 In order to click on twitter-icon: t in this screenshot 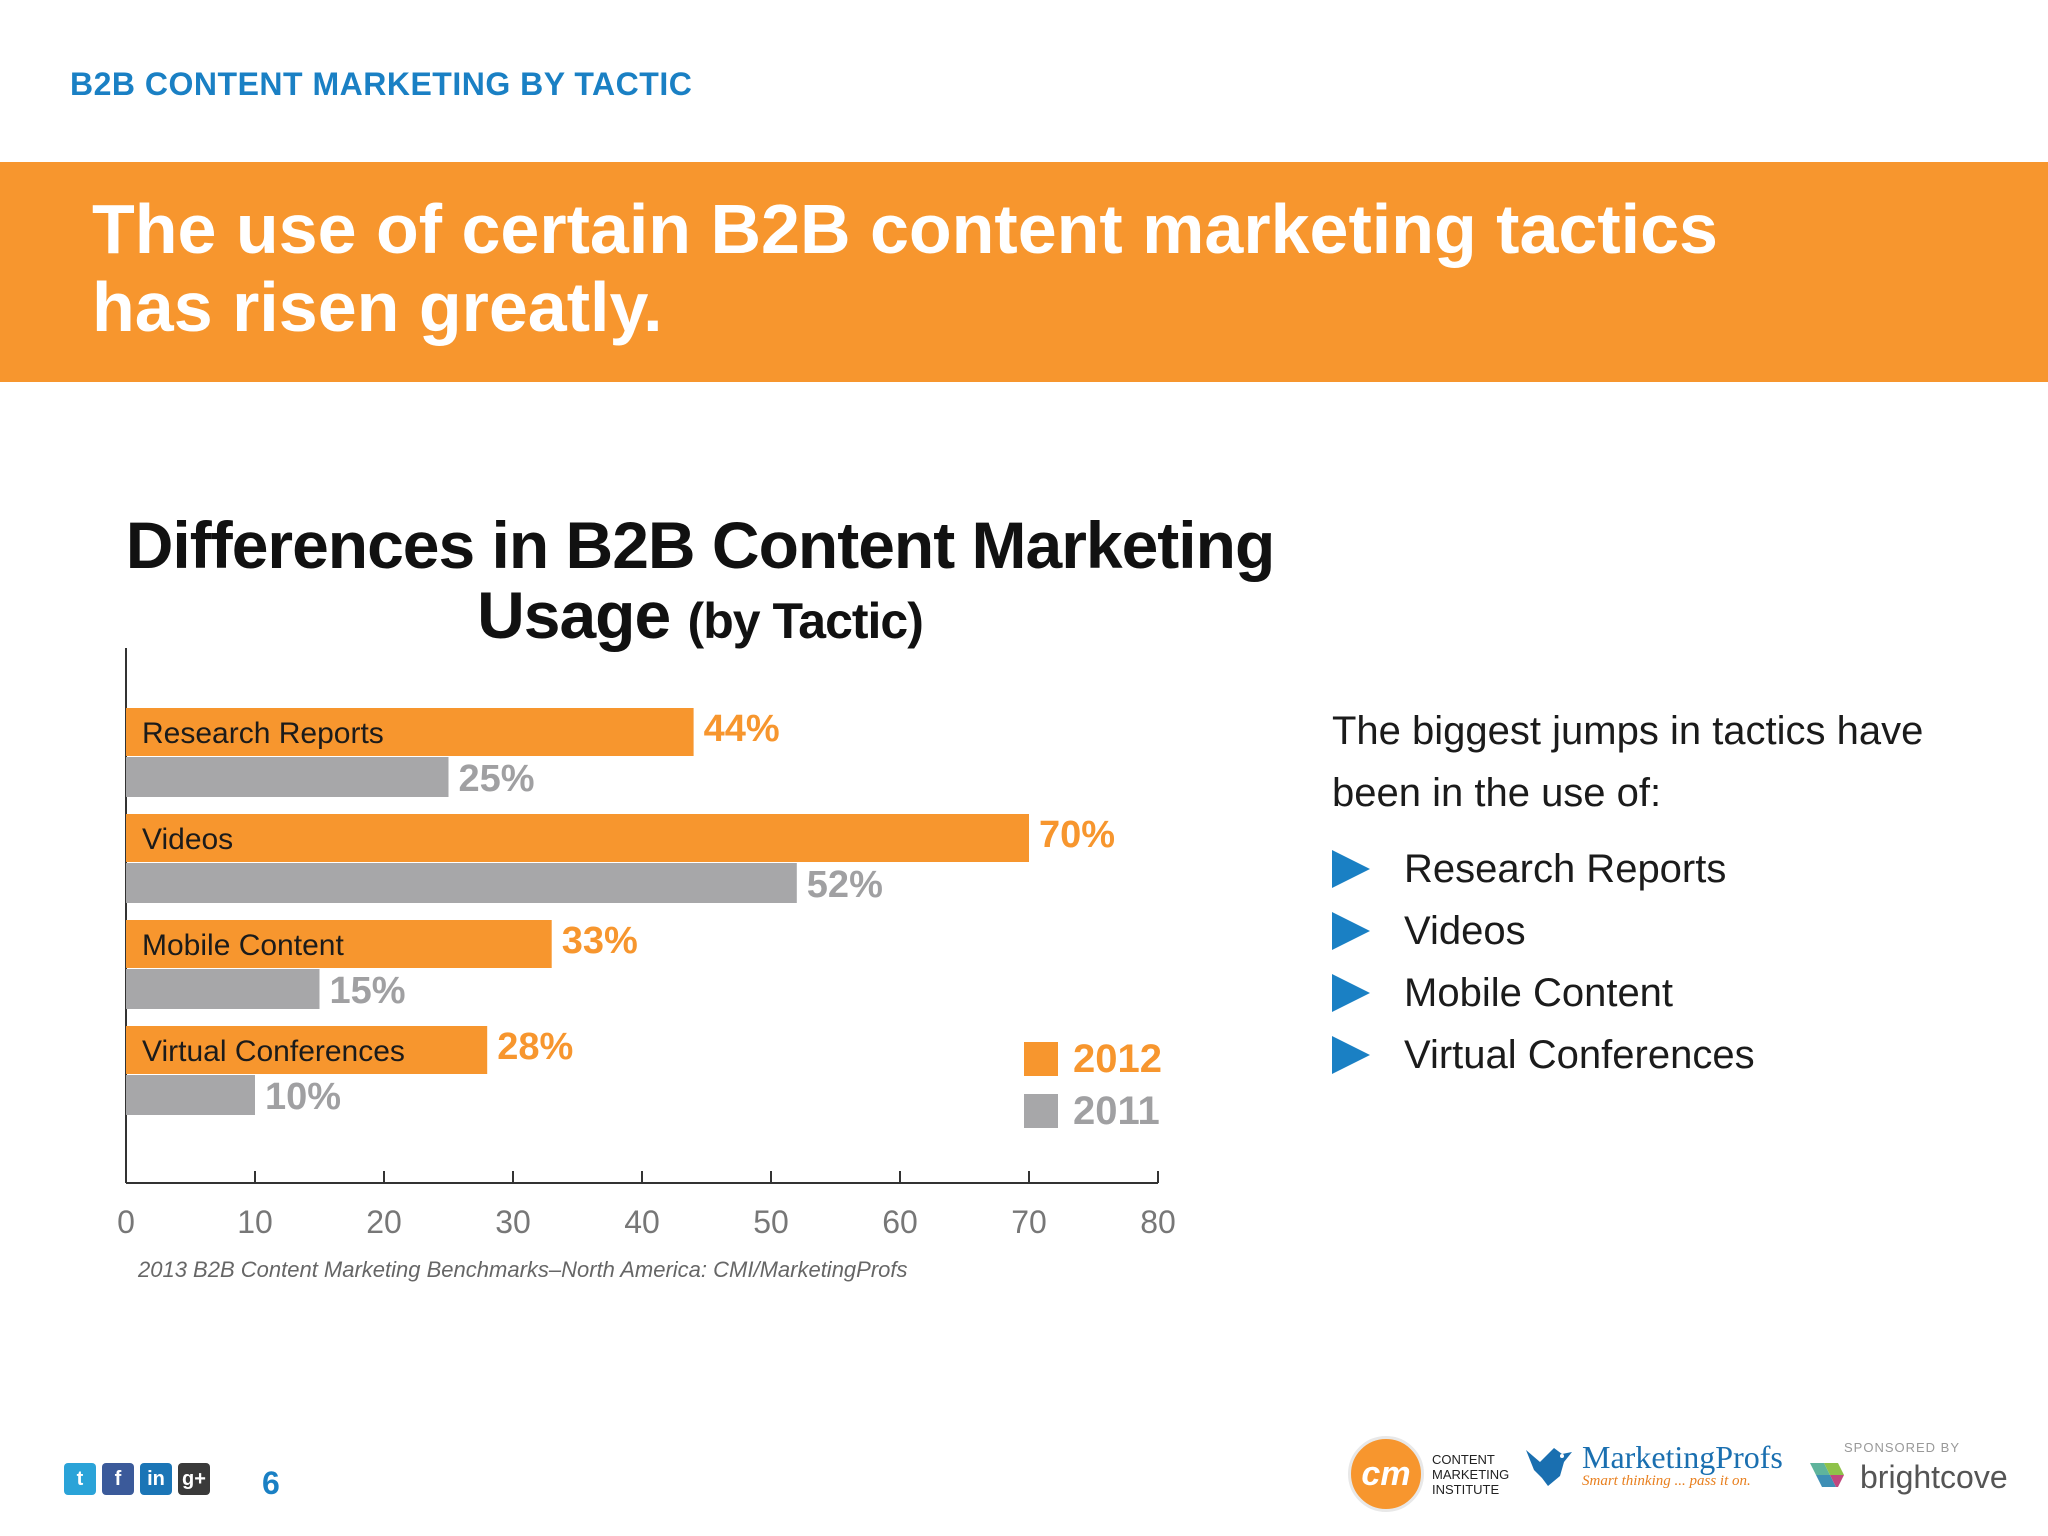, I will do `click(80, 1479)`.